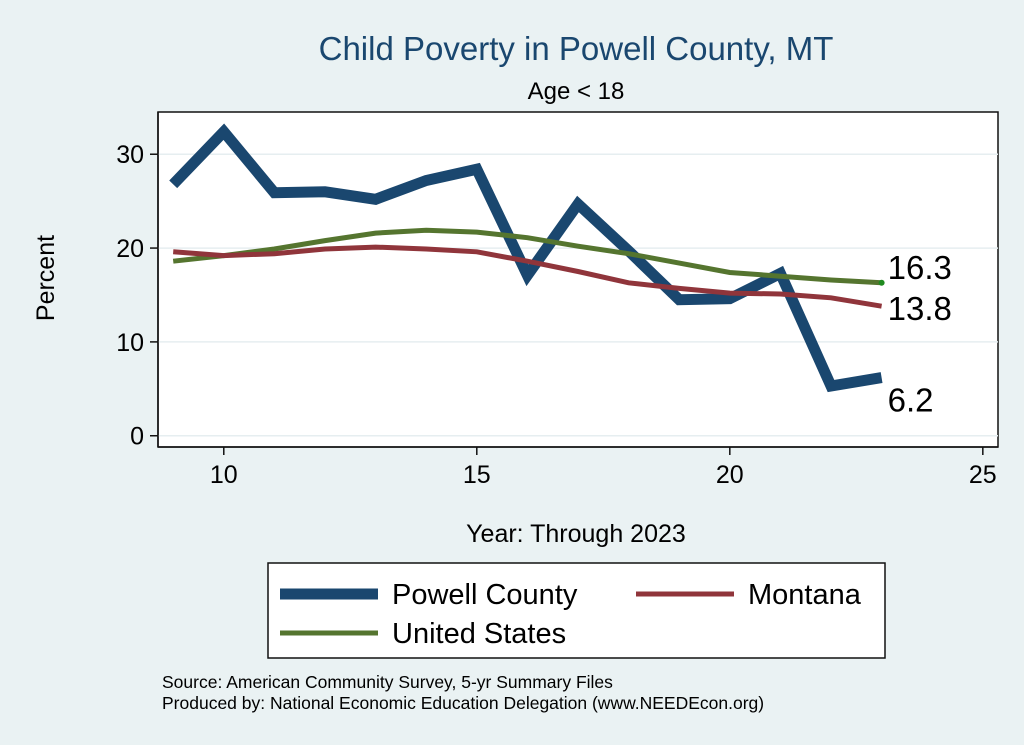 The image size is (1024, 745). I want to click on end-label-powell-county: 6.2, so click(911, 400).